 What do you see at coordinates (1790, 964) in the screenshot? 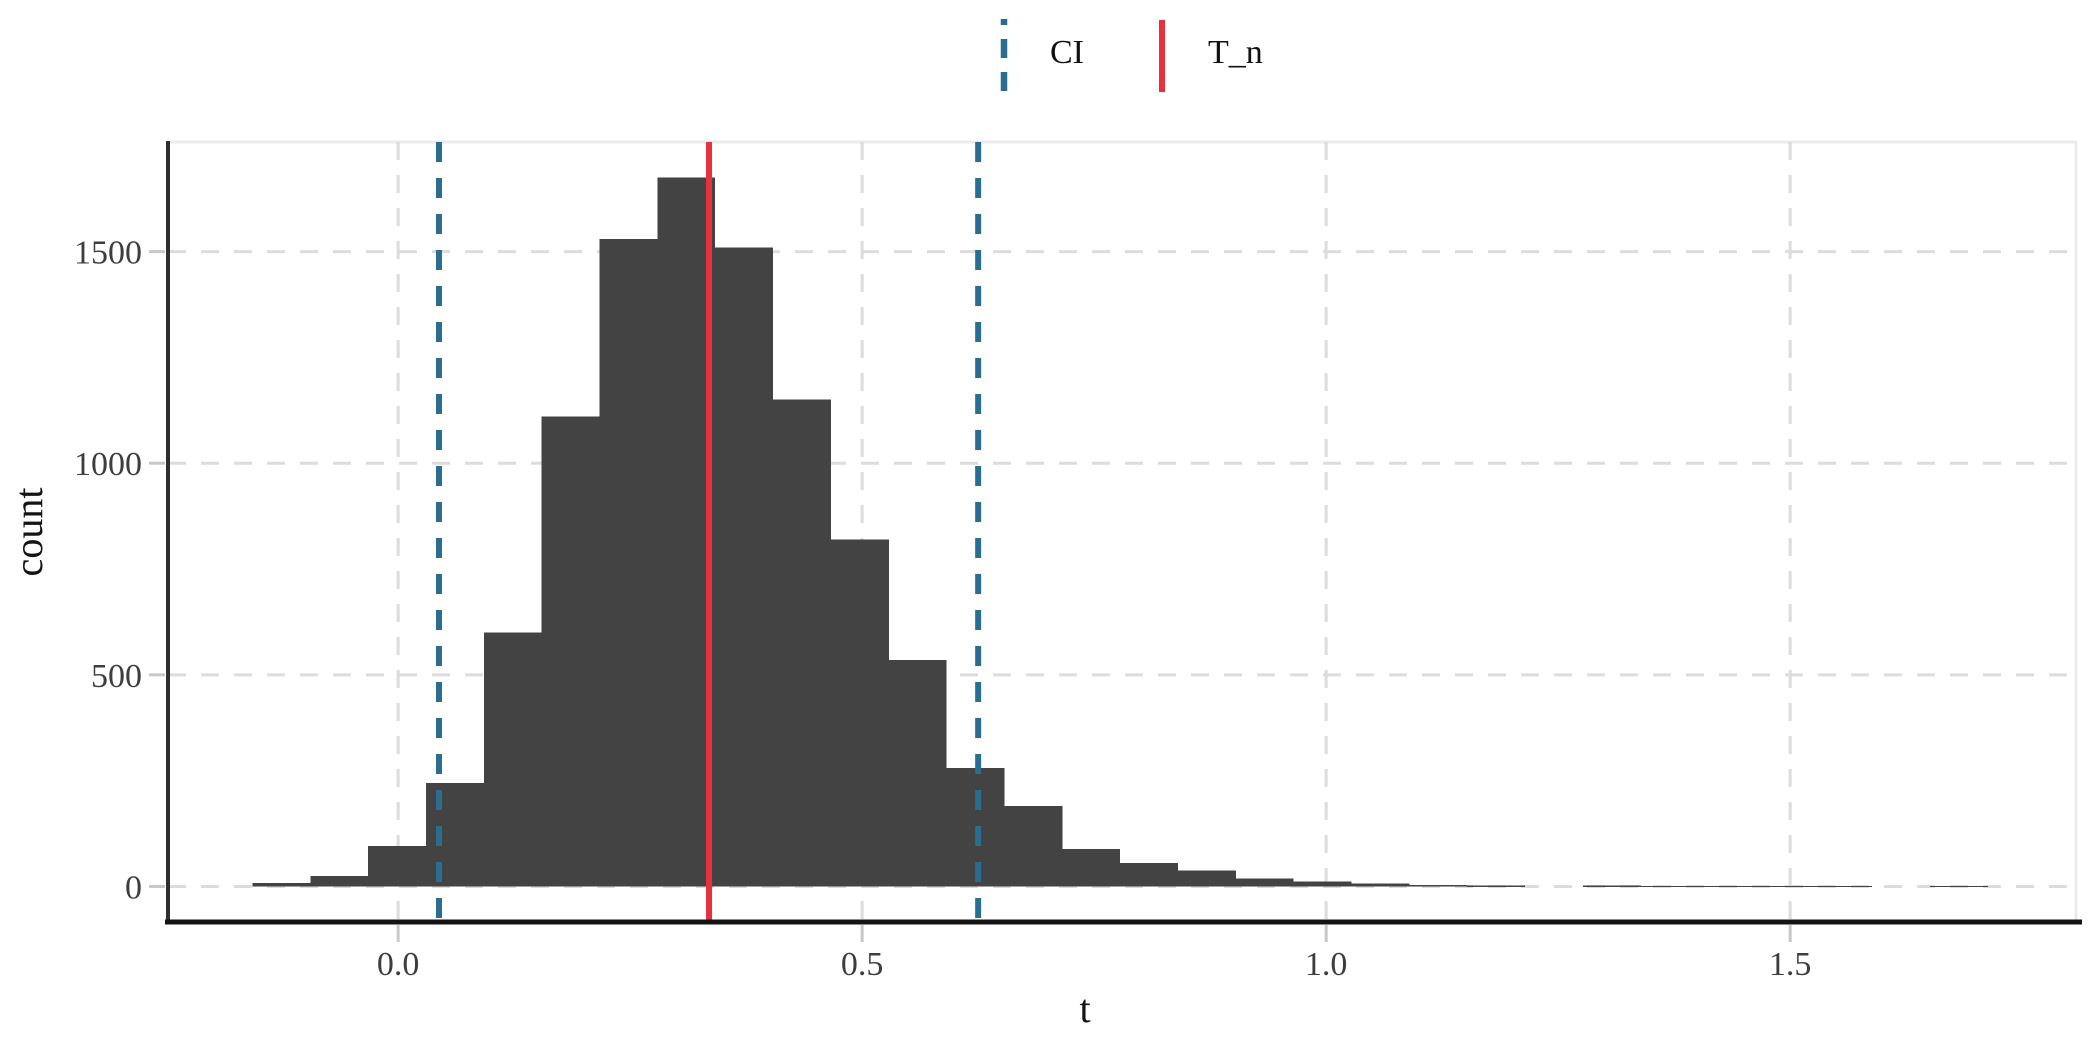
I see `x-tick-label: 1.5` at bounding box center [1790, 964].